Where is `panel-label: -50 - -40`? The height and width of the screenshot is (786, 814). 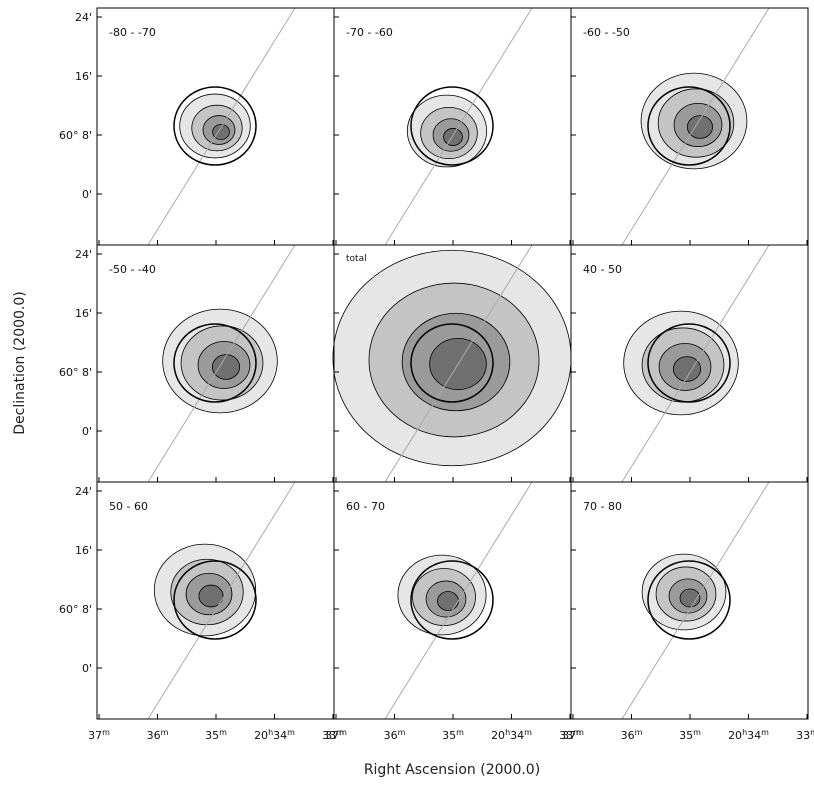 panel-label: -50 - -40 is located at coordinates (132, 269).